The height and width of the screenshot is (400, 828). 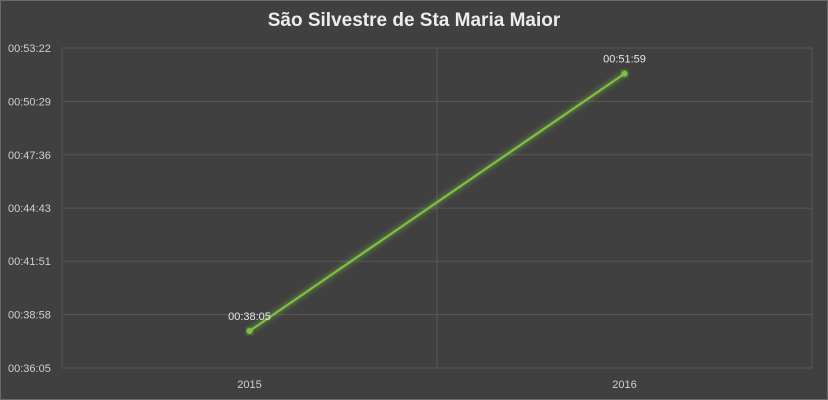 I want to click on y-tick-label: 00:53:22, so click(x=29, y=49).